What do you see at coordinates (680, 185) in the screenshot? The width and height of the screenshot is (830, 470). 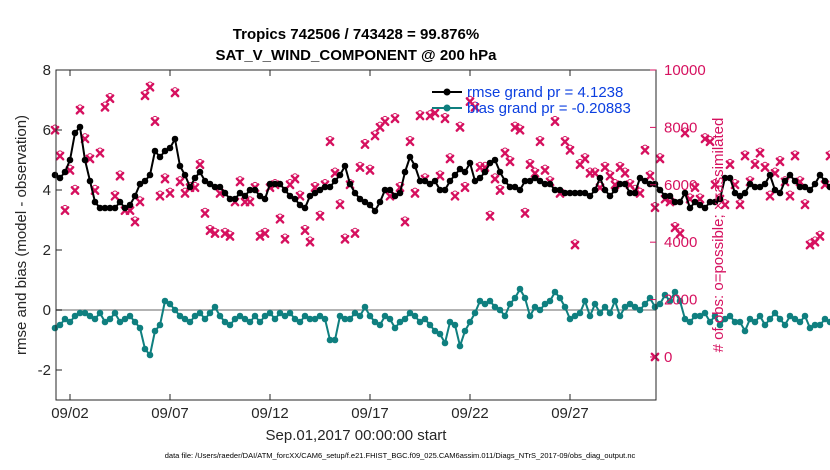 I see `y-right-tick-label: 6000` at bounding box center [680, 185].